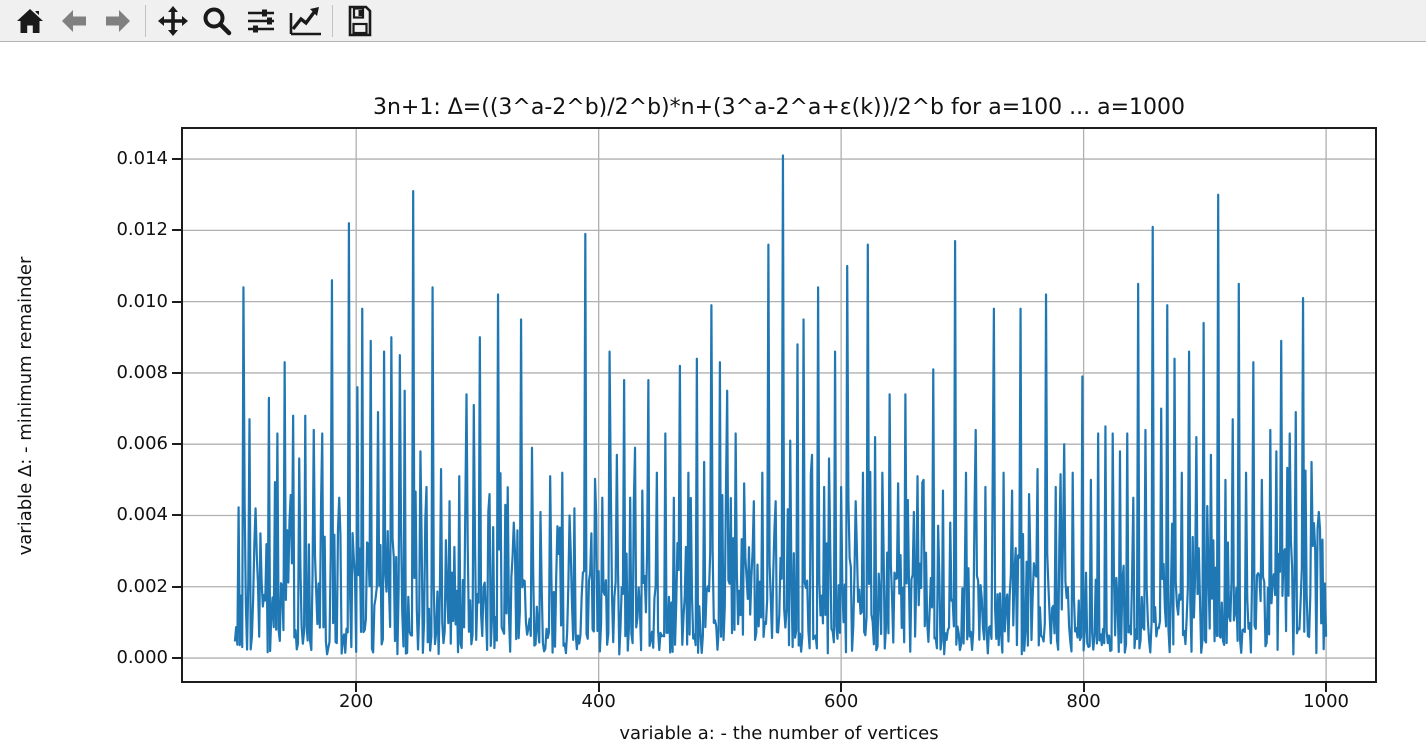 The width and height of the screenshot is (1426, 749). Describe the element at coordinates (1083, 701) in the screenshot. I see `x-tick-label: 800` at that location.